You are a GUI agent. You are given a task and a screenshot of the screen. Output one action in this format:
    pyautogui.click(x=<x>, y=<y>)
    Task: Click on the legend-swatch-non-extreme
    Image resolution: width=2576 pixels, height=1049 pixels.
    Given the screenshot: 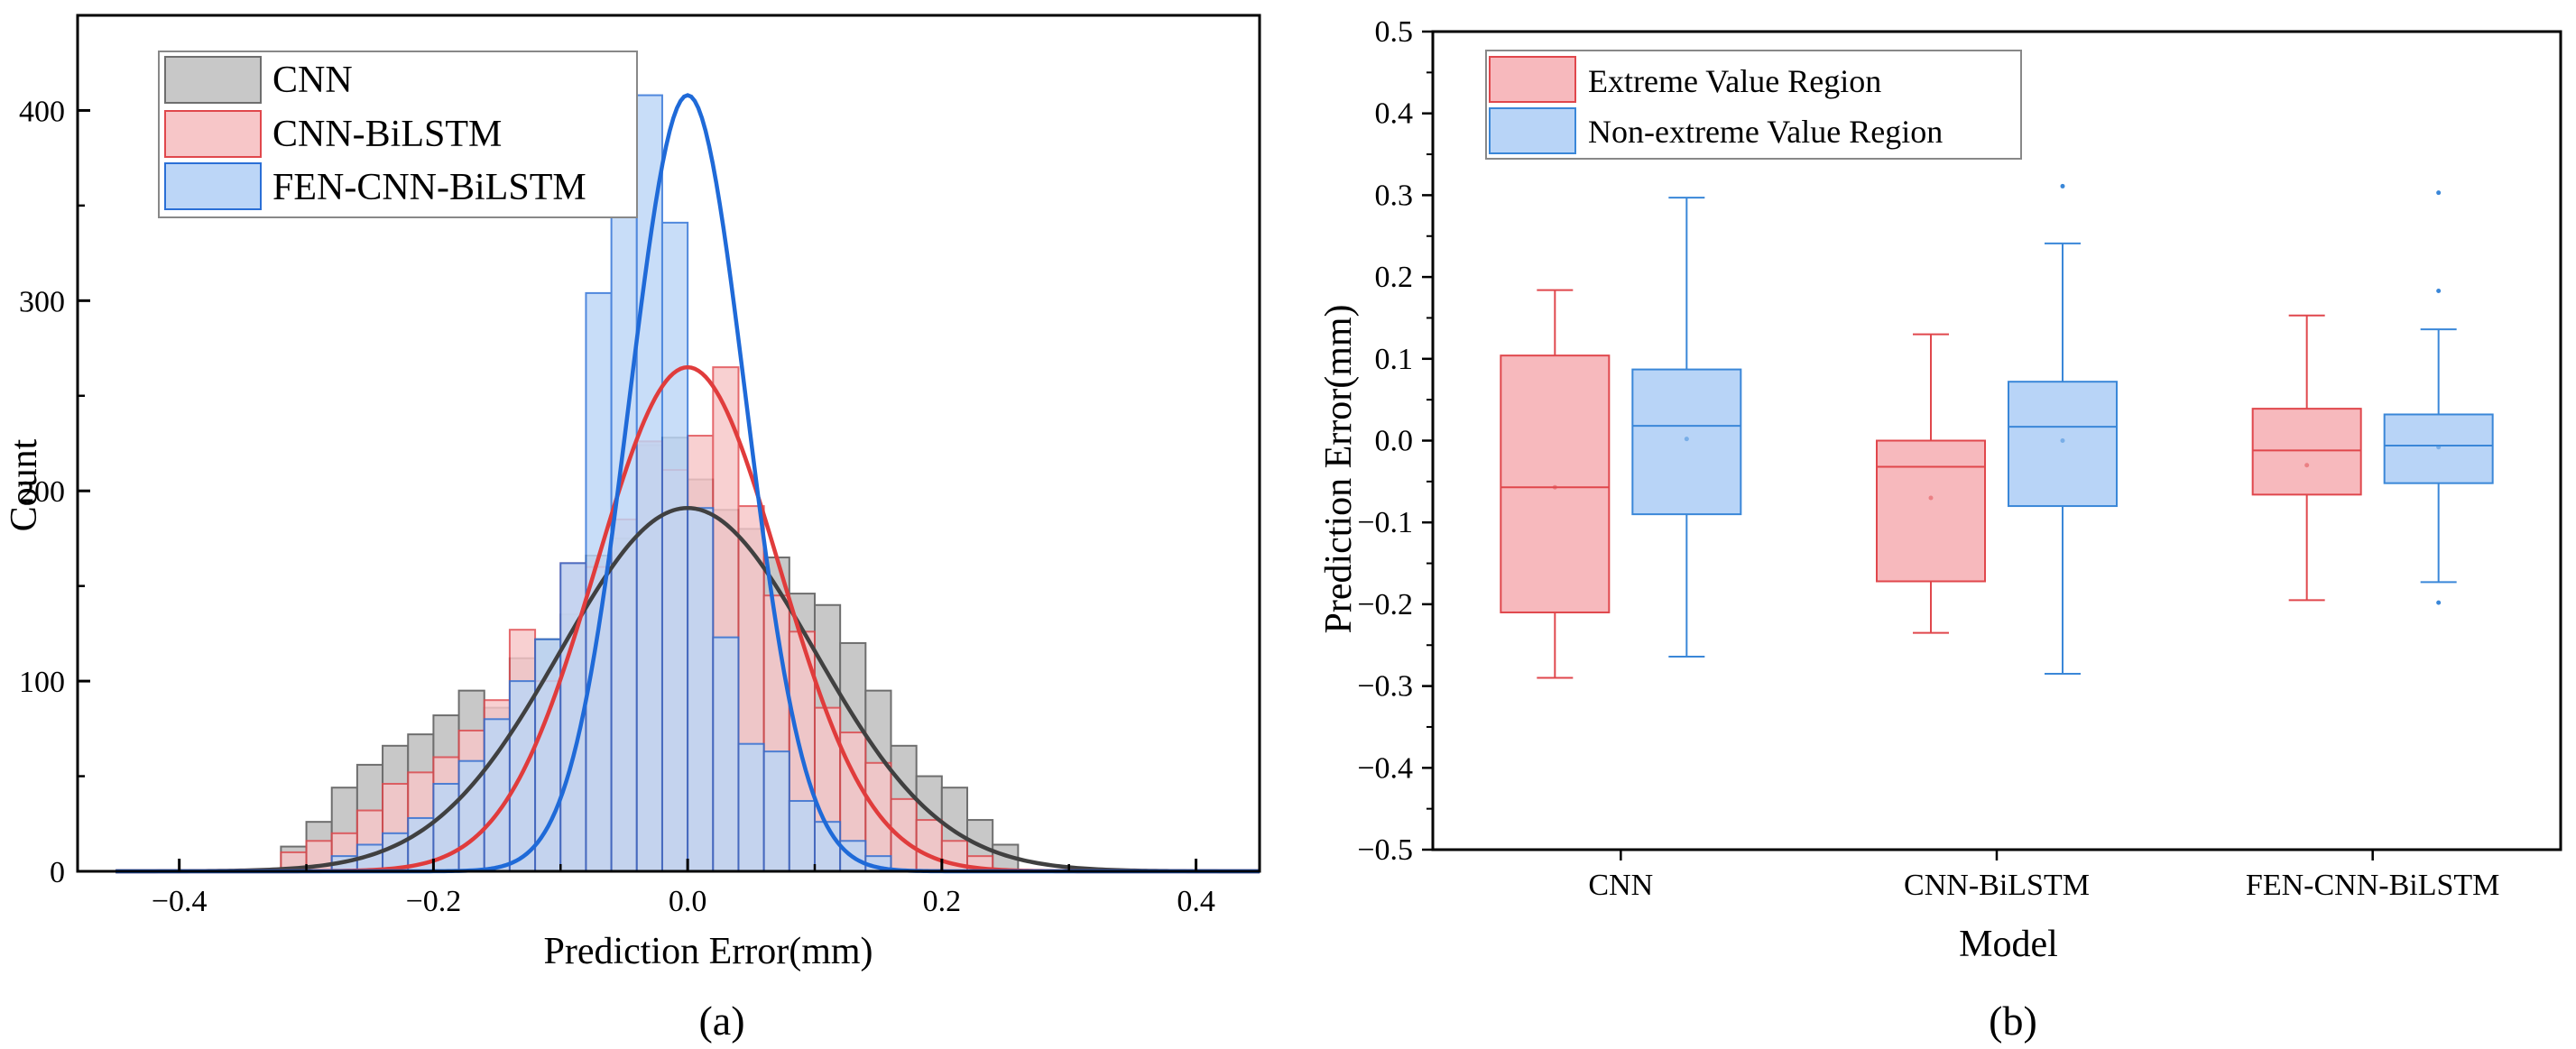 What is the action you would take?
    pyautogui.click(x=1532, y=131)
    